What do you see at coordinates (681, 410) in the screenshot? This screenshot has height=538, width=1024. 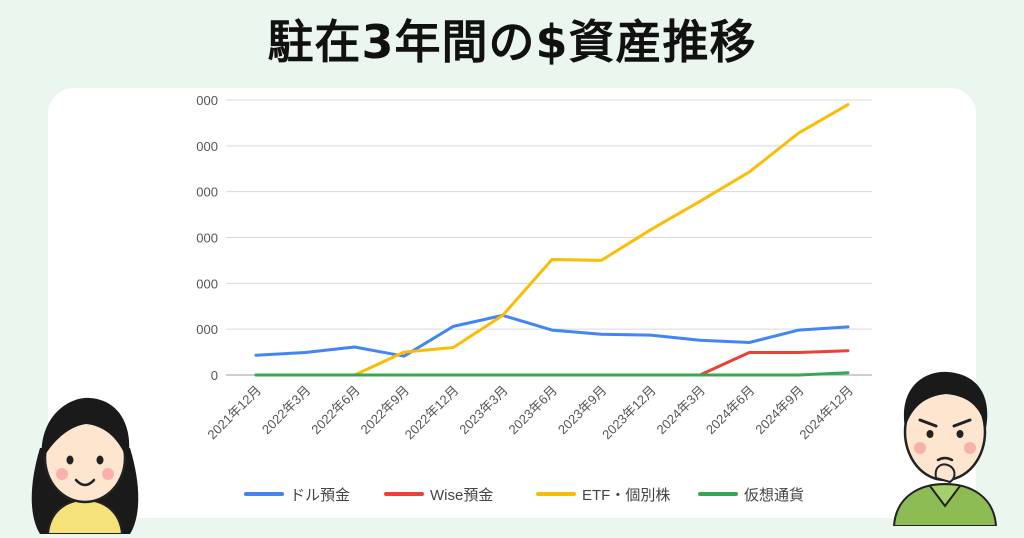 I see `x-tick-label: 2024年3月` at bounding box center [681, 410].